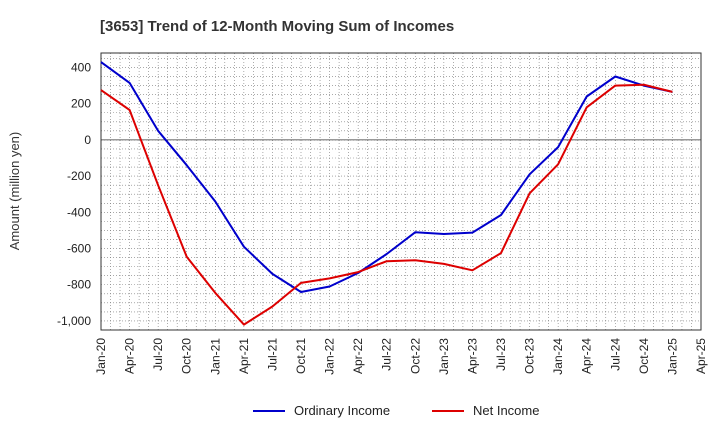 This screenshot has width=720, height=440. I want to click on y-tick-label: 0, so click(87, 140).